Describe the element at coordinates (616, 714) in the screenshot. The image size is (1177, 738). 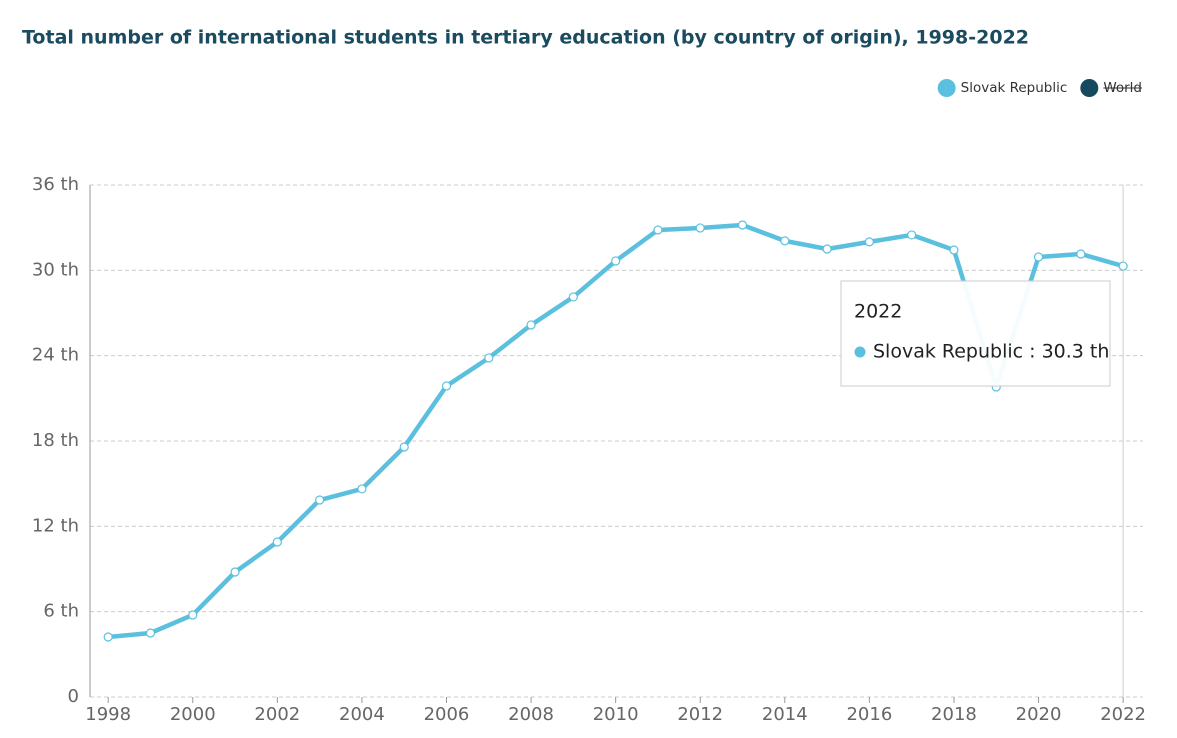
I see `x-tick-label: 2010` at that location.